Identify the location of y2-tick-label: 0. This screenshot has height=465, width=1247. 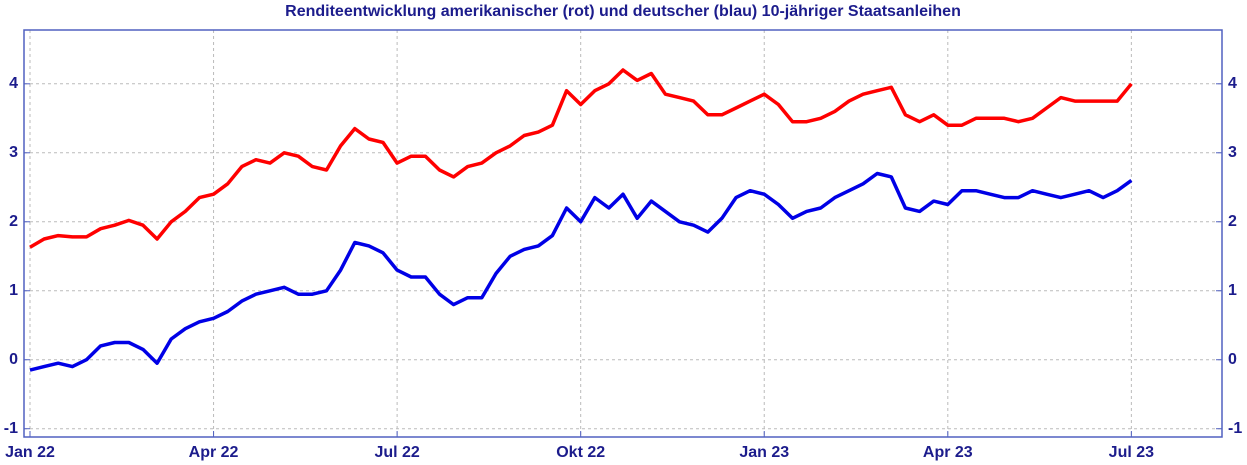
(1232, 359).